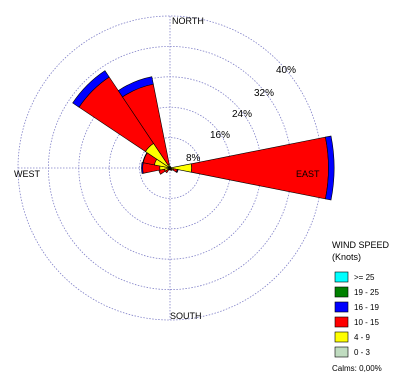  What do you see at coordinates (308, 174) in the screenshot?
I see `direction-label-east: EAST` at bounding box center [308, 174].